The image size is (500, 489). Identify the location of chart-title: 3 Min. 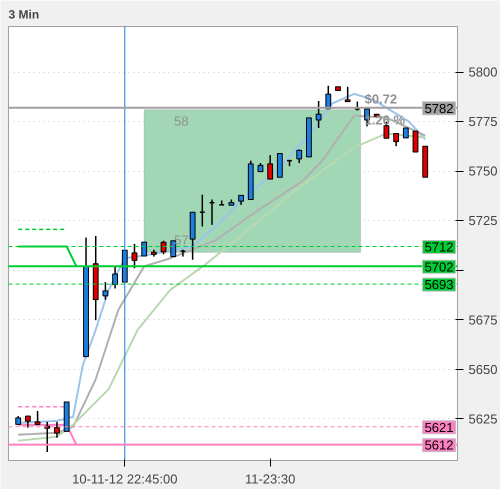
(24, 15).